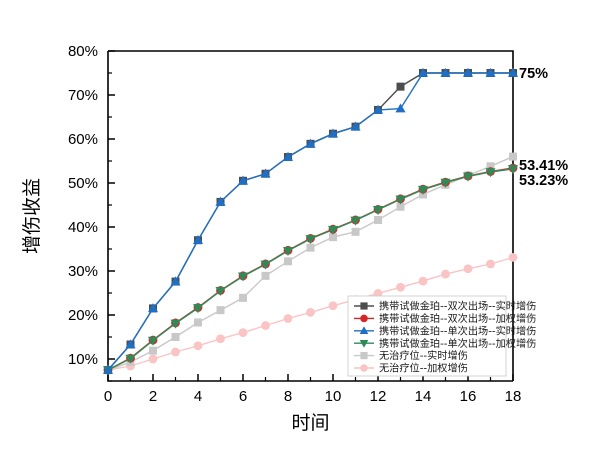  Describe the element at coordinates (423, 396) in the screenshot. I see `x-tick-label: 14` at that location.